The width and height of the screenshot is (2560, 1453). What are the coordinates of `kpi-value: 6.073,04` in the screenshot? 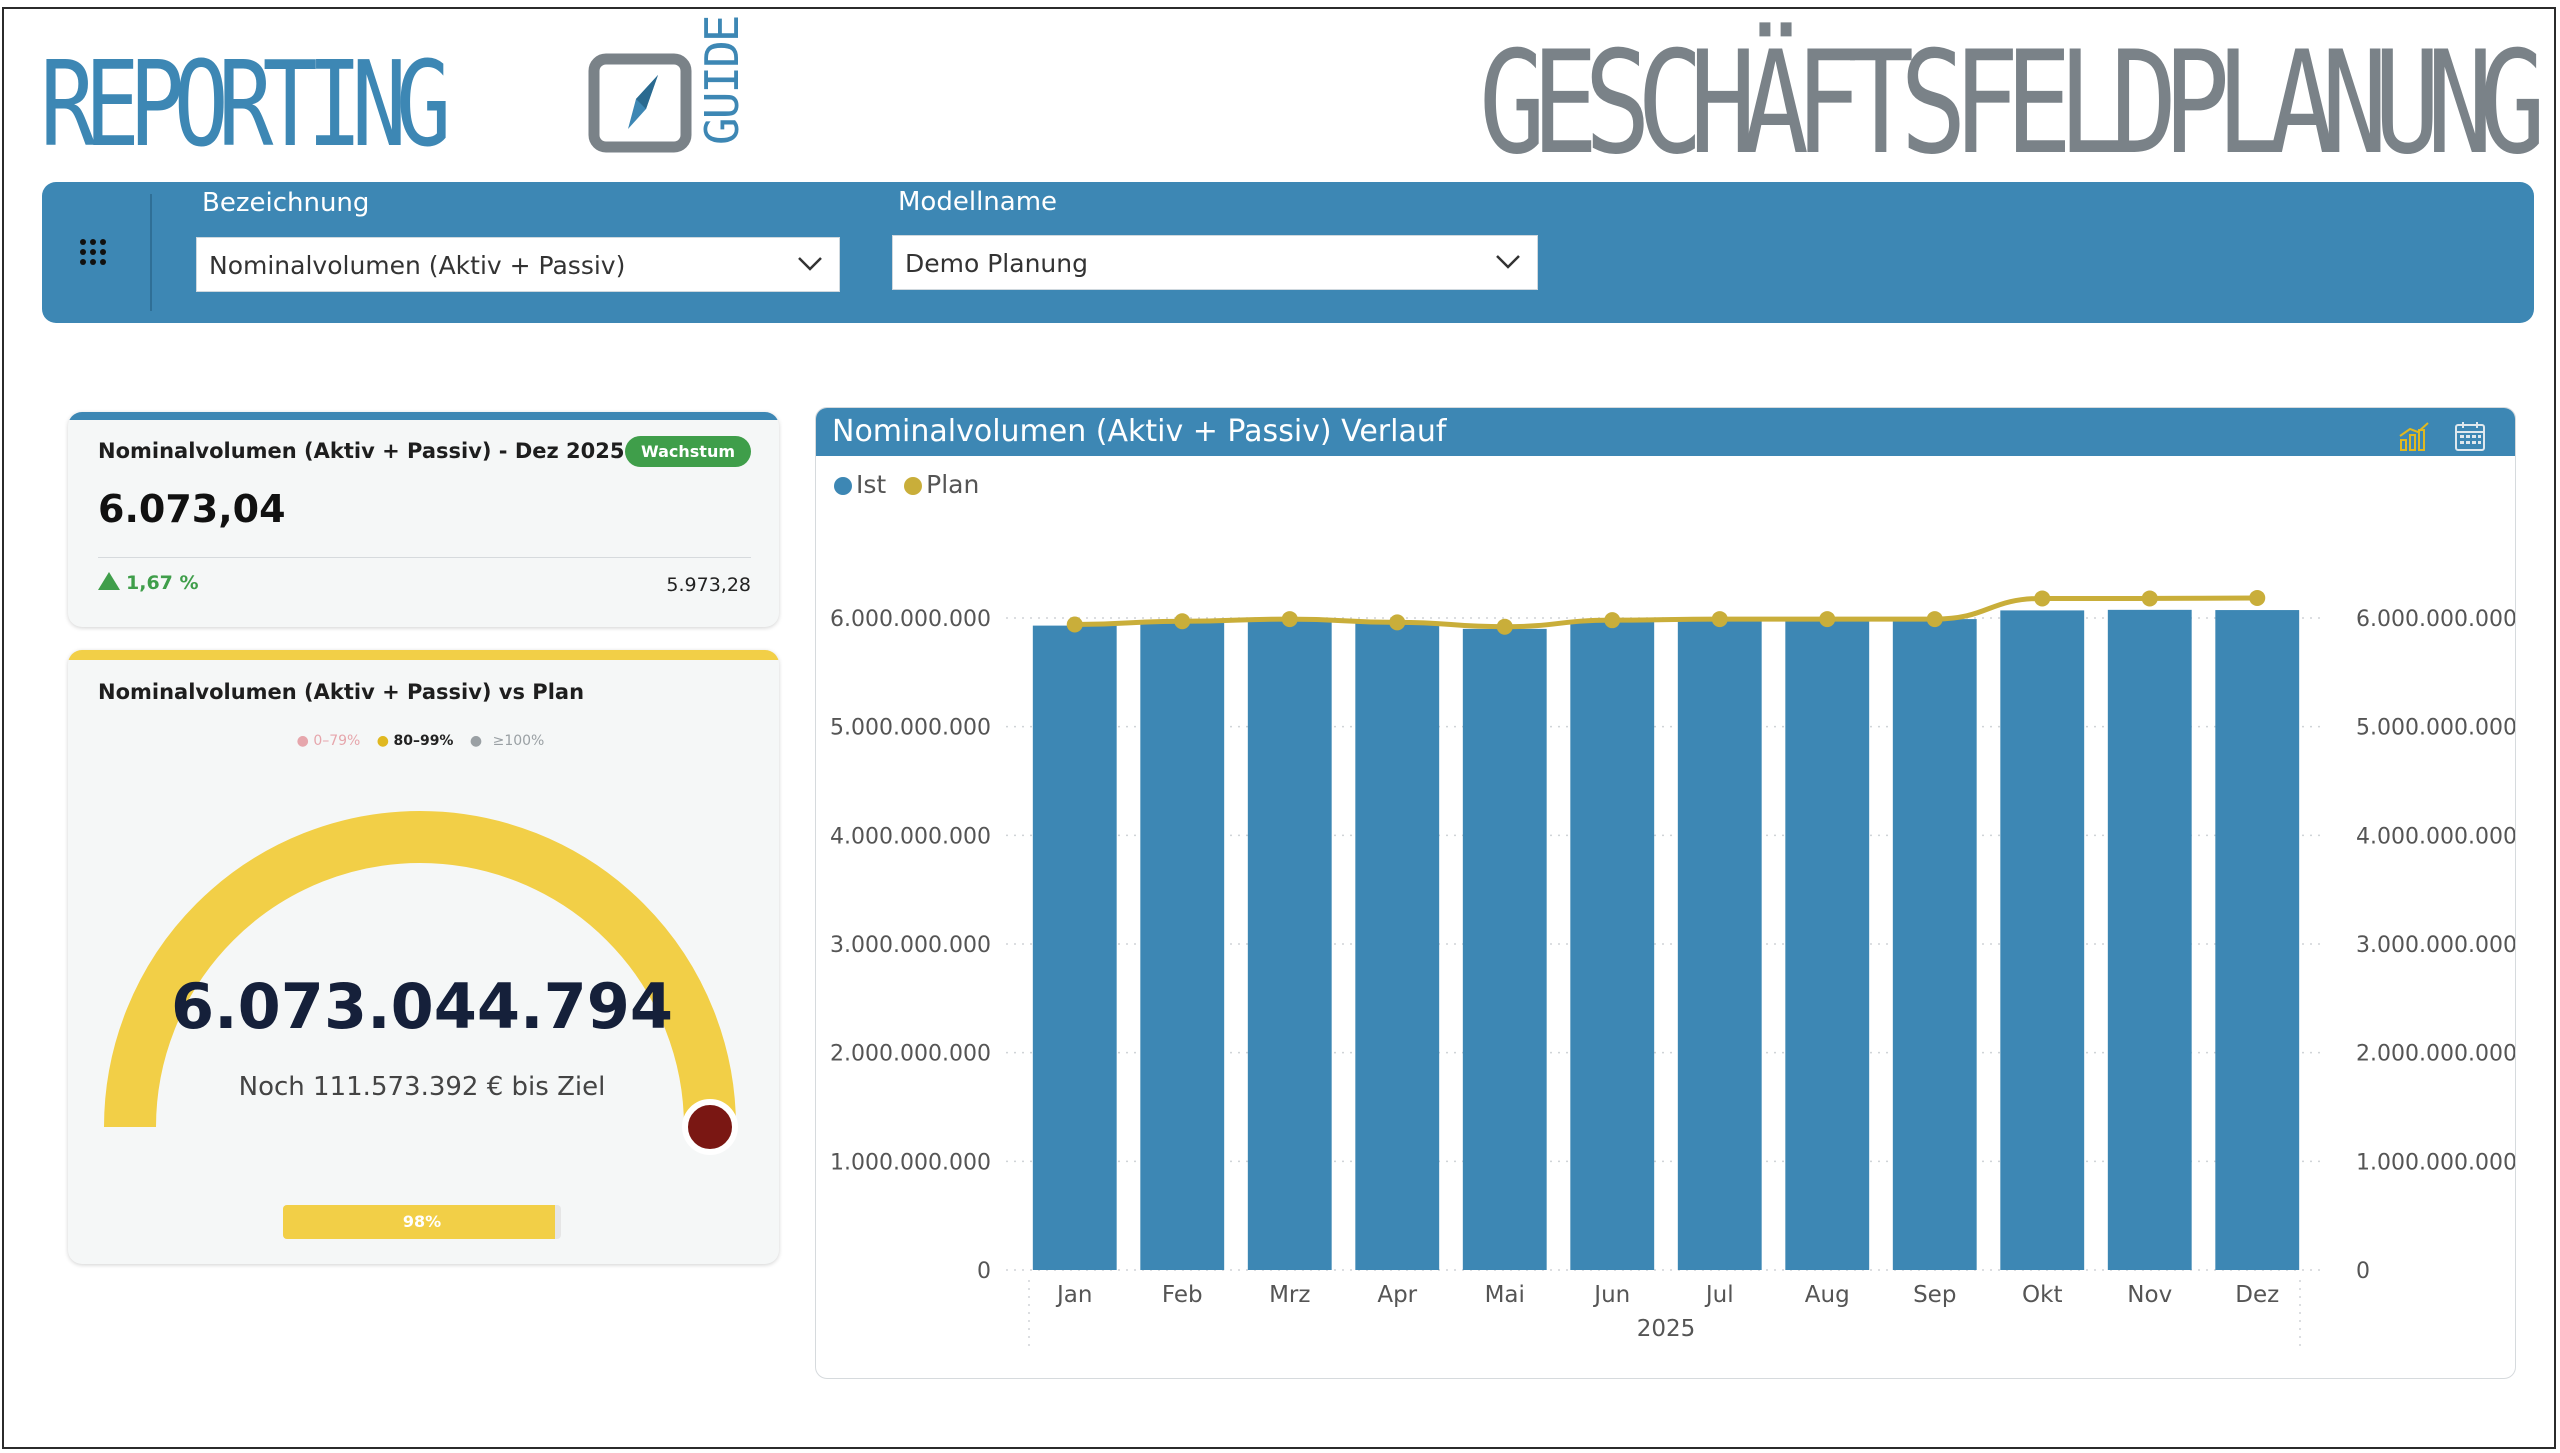 It's located at (192, 509).